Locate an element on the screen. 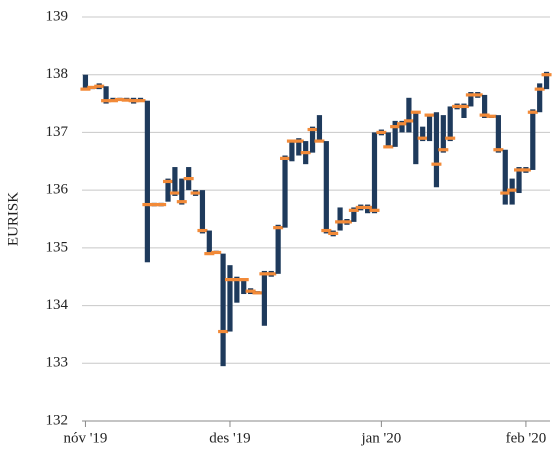 This screenshot has height=457, width=552. x-tick-label: feb '20 is located at coordinates (526, 438).